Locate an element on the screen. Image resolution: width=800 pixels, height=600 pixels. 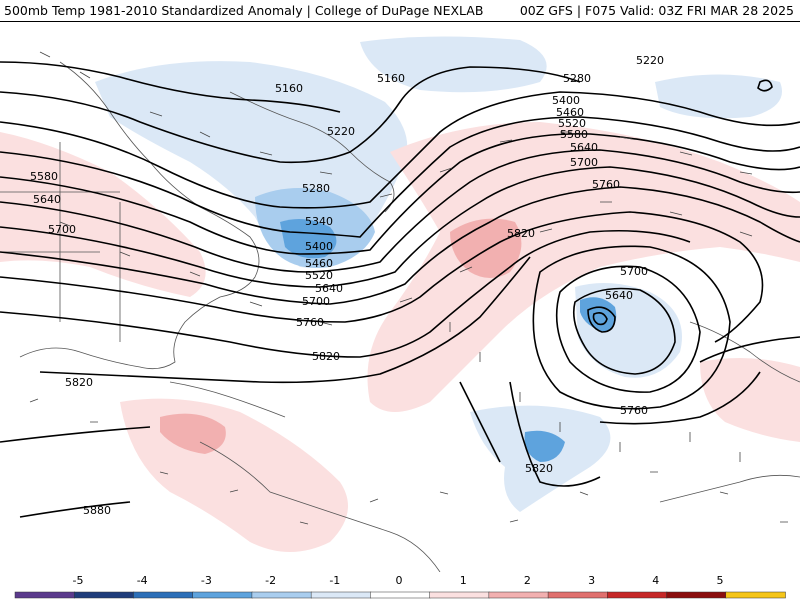
colorbar-strip is located at coordinates (400, 595).